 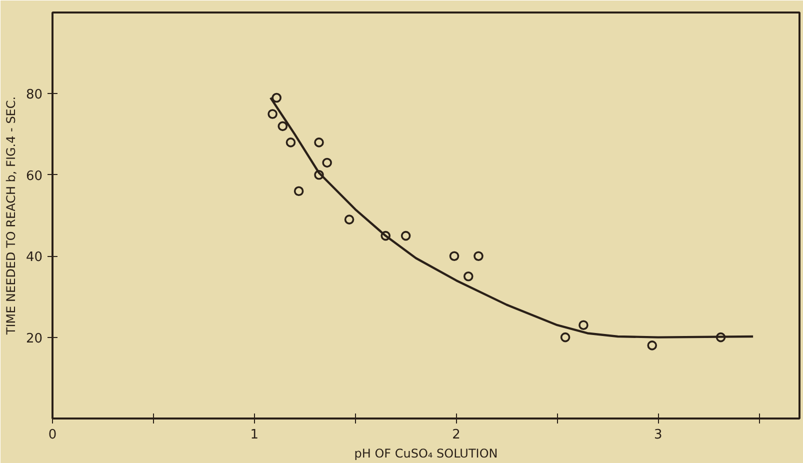 What do you see at coordinates (34, 338) in the screenshot?
I see `y-tick-label: 20` at bounding box center [34, 338].